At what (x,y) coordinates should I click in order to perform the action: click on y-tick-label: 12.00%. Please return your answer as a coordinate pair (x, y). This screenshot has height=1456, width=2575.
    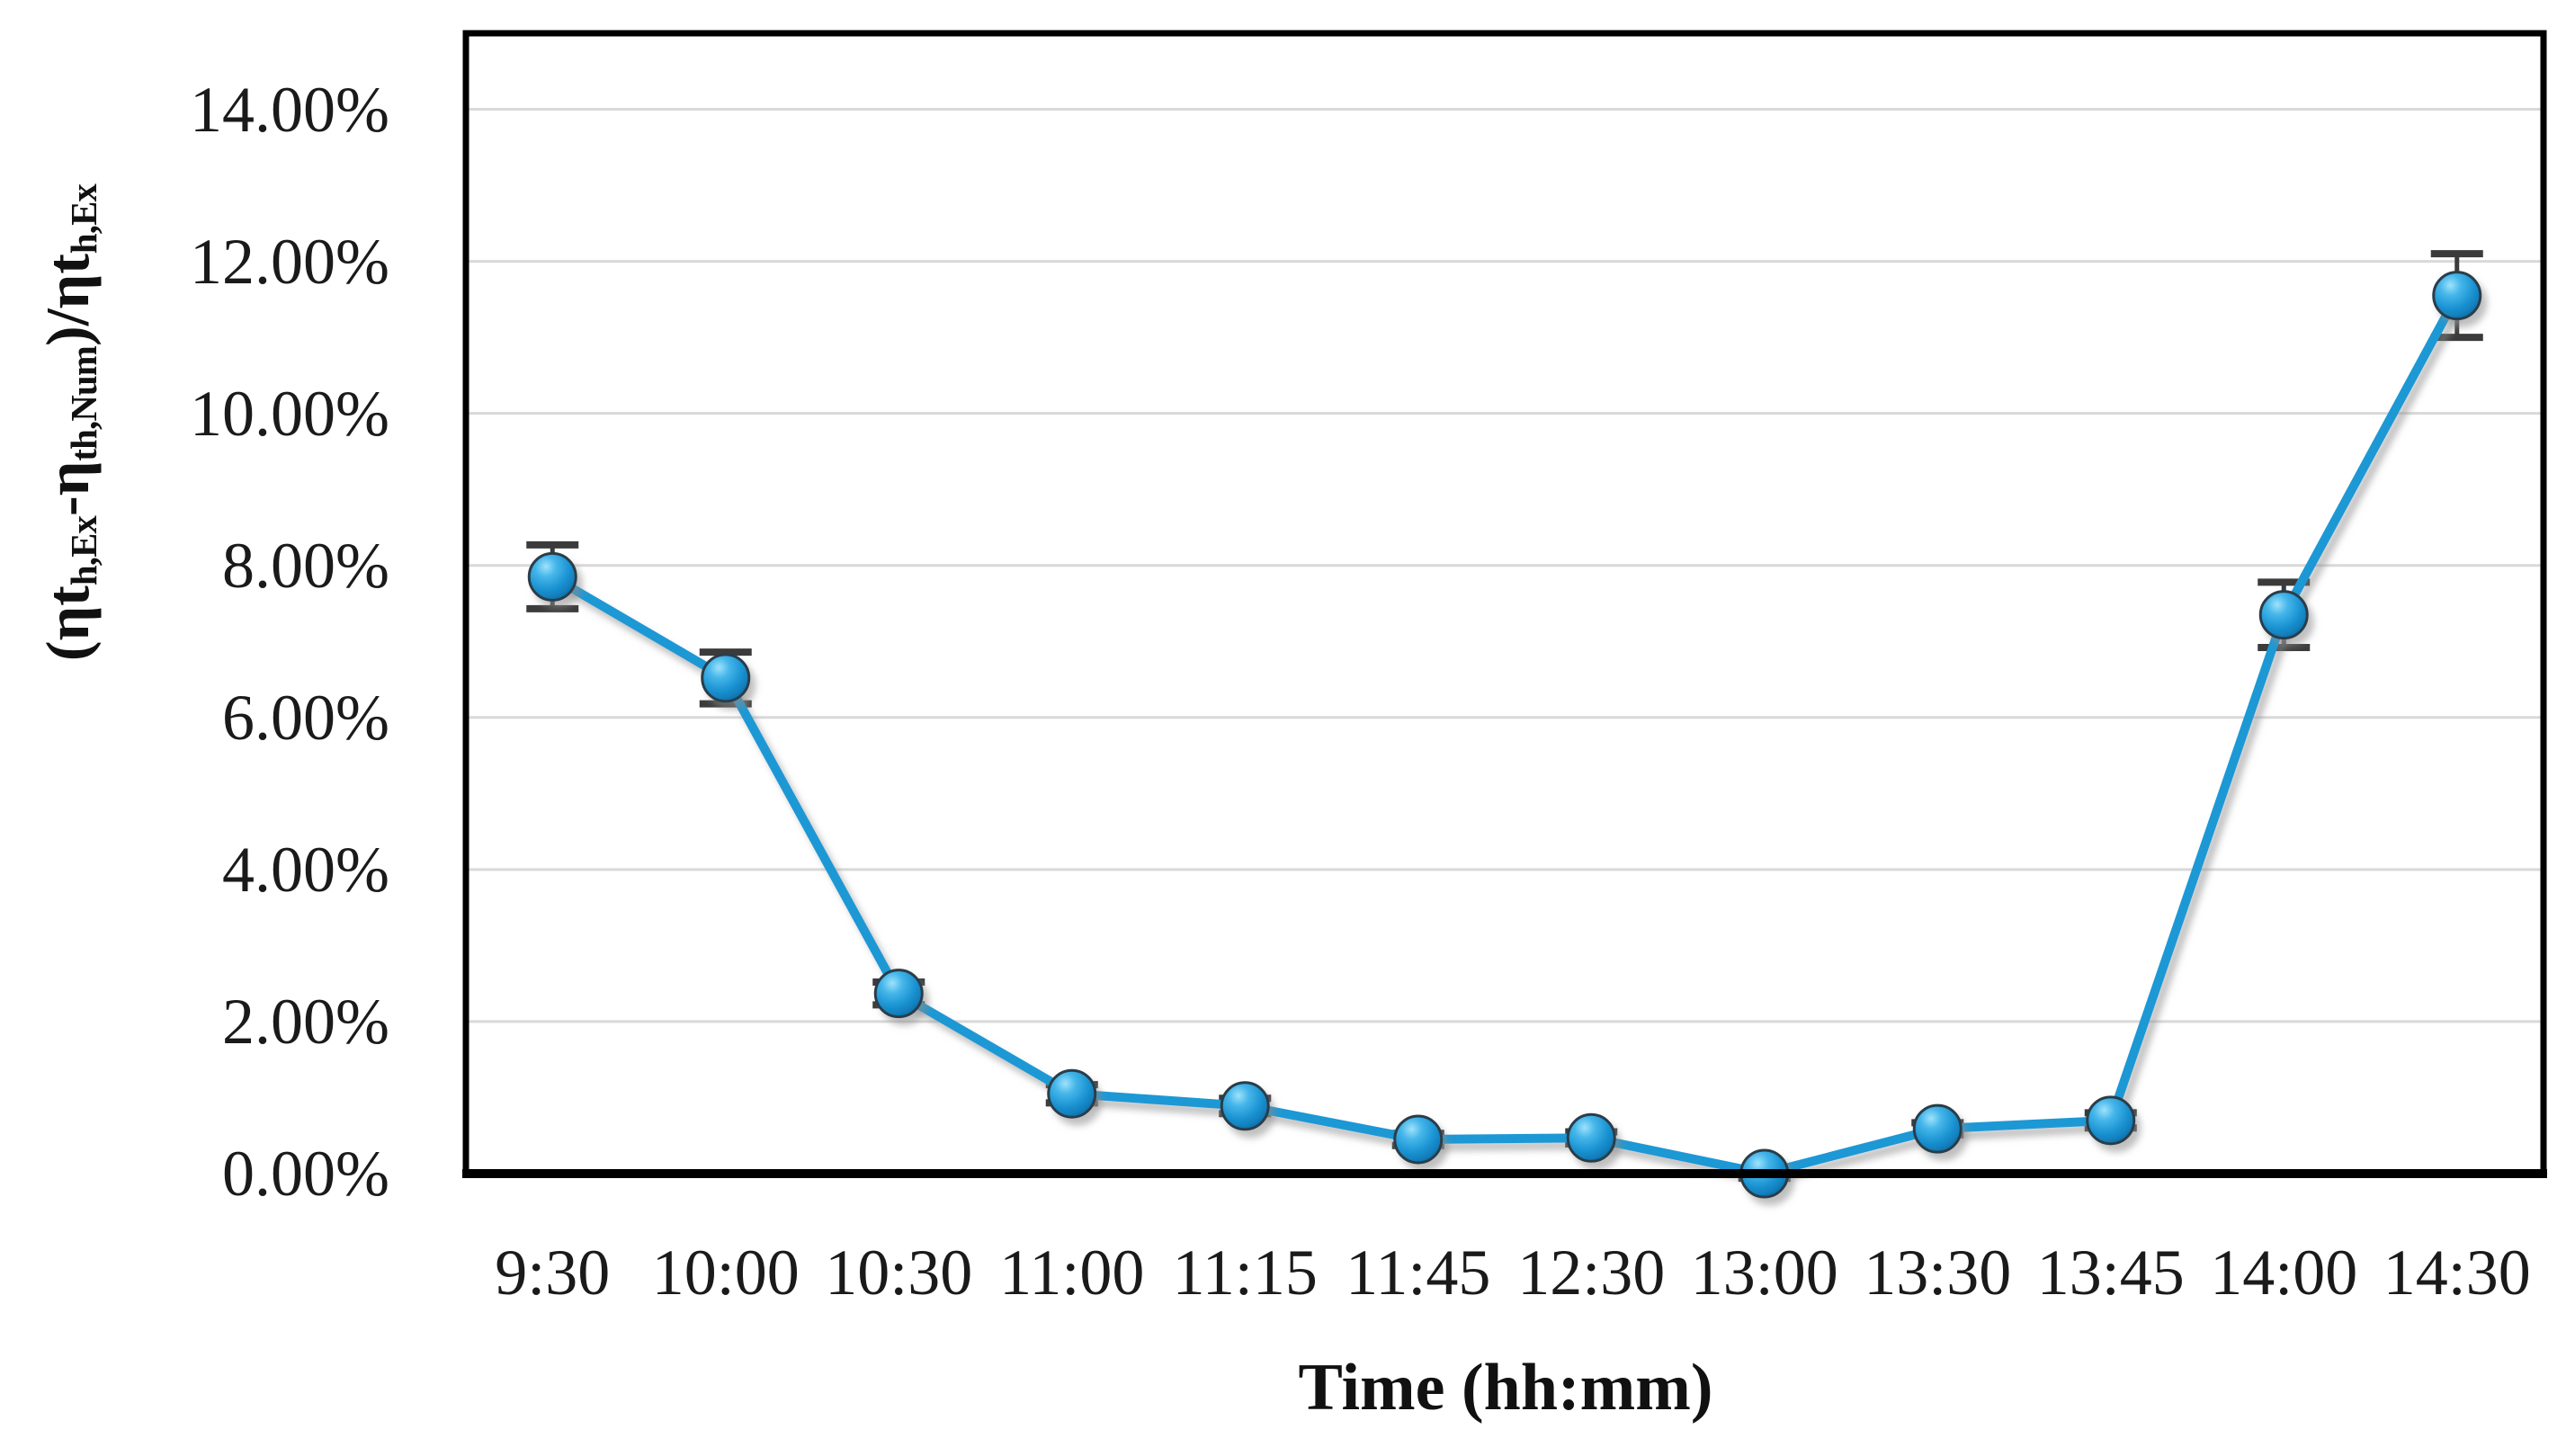
    Looking at the image, I should click on (289, 262).